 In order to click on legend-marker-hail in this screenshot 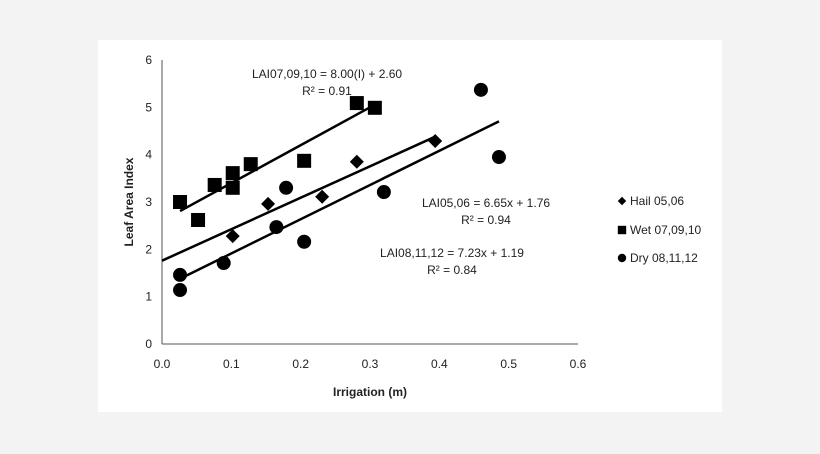, I will do `click(622, 201)`.